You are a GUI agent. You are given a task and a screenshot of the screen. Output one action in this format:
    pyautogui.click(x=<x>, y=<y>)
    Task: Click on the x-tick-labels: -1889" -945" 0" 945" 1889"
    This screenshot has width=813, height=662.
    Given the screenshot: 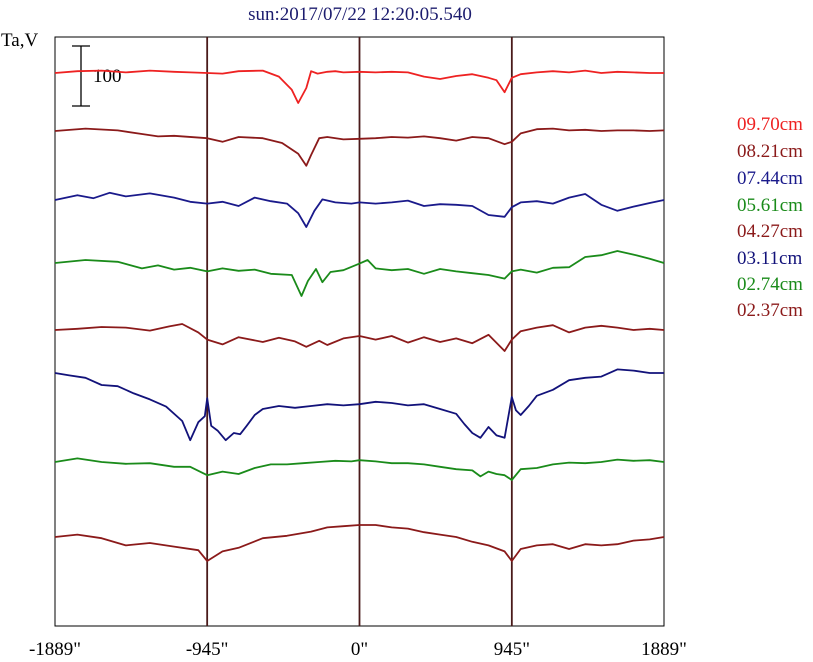 What is the action you would take?
    pyautogui.click(x=358, y=649)
    